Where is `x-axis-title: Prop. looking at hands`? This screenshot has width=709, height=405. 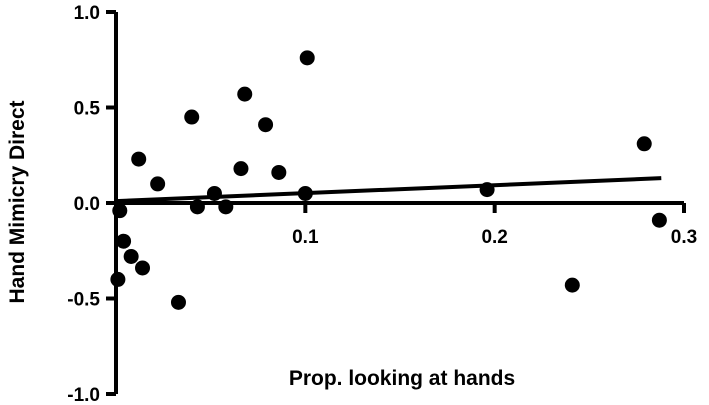
x-axis-title: Prop. looking at hands is located at coordinates (402, 378).